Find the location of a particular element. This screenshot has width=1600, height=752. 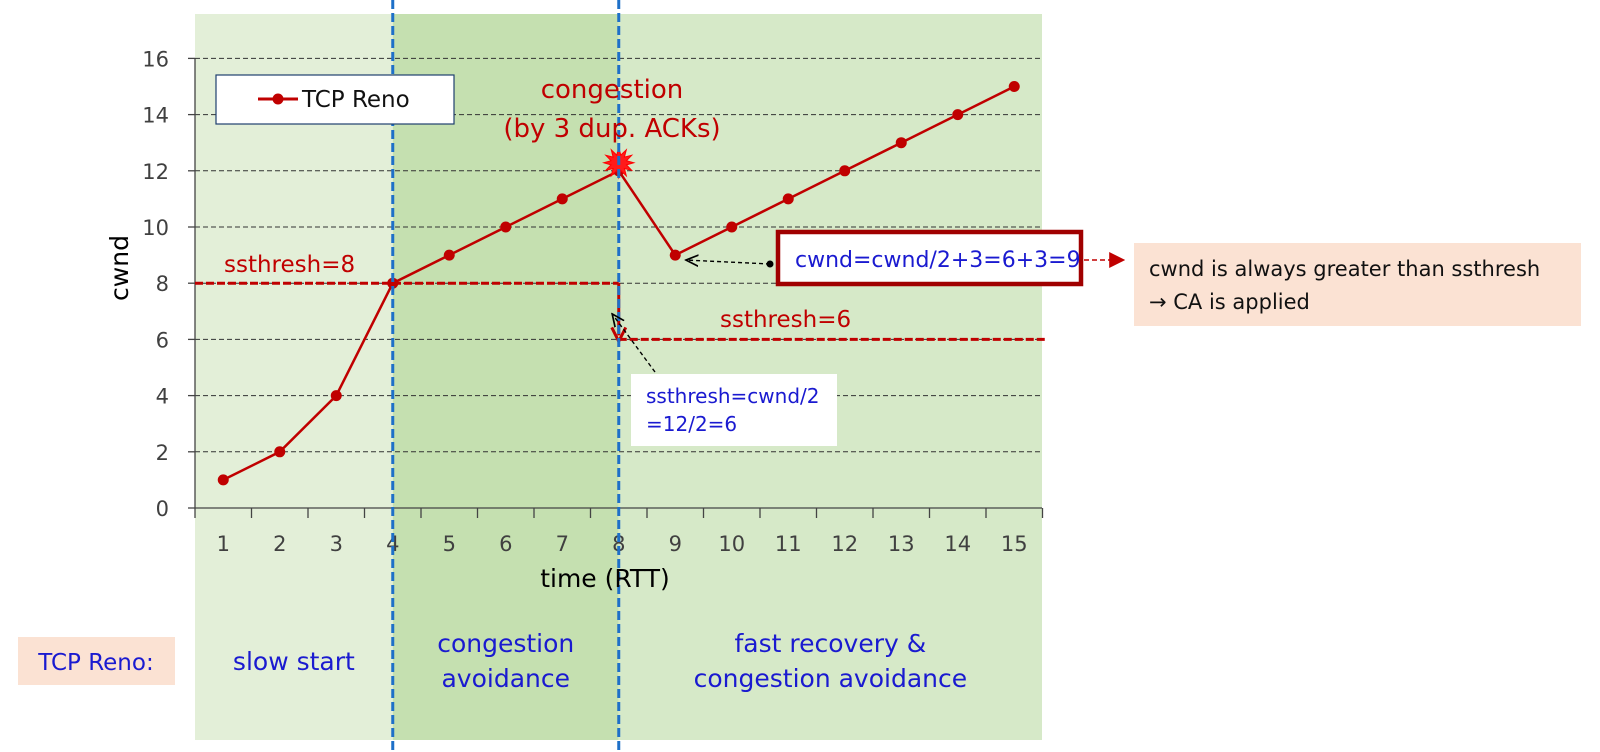

congestion-label: congestion is located at coordinates (612, 90).